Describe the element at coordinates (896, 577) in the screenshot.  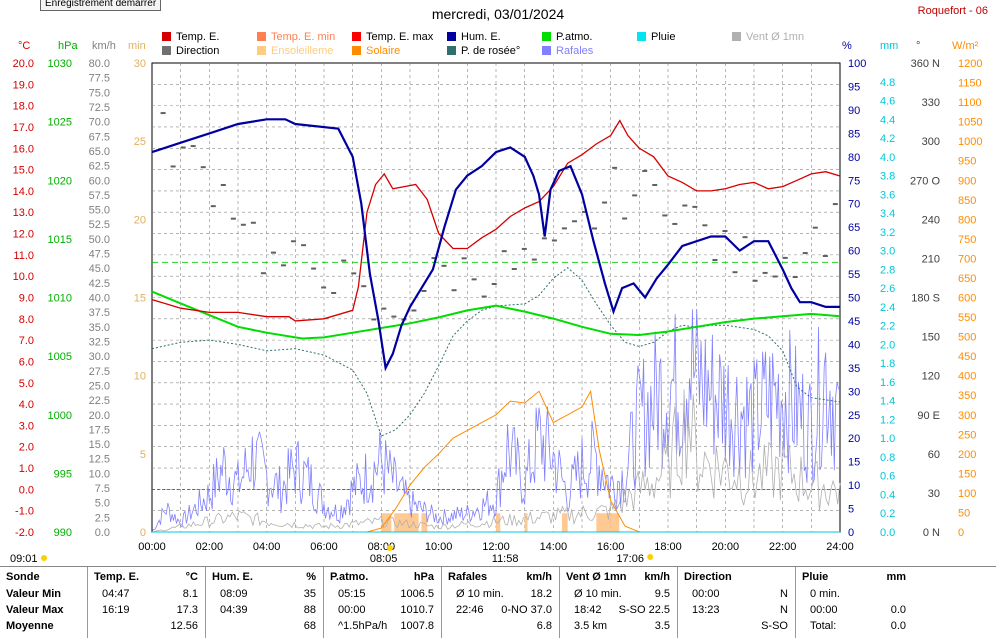
I see `column-unit: mm` at that location.